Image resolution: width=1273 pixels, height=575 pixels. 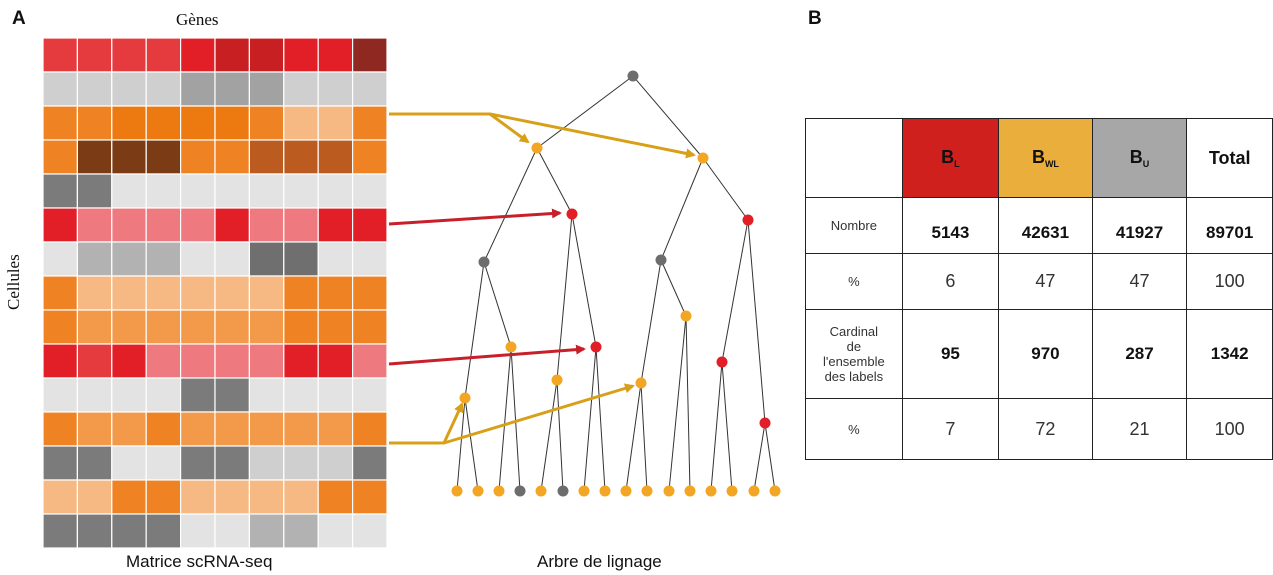 What do you see at coordinates (1039, 225) in the screenshot?
I see `table-row: Nombre 5143 42631 41927 89701` at bounding box center [1039, 225].